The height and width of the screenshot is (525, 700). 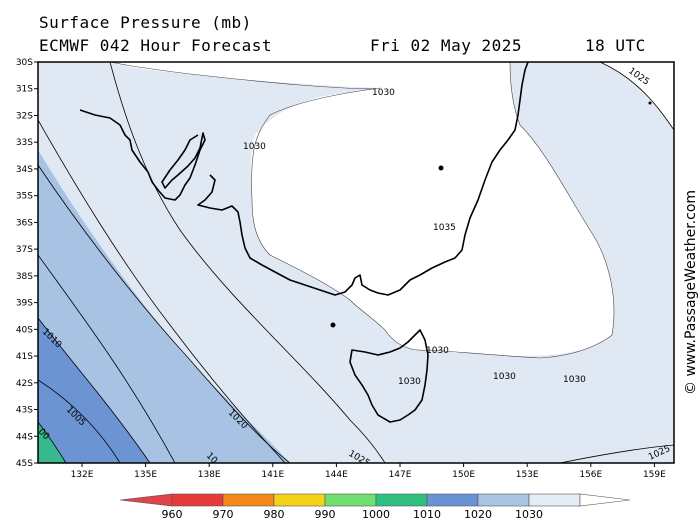 I want to click on band-1030-corner, so click(x=637, y=96).